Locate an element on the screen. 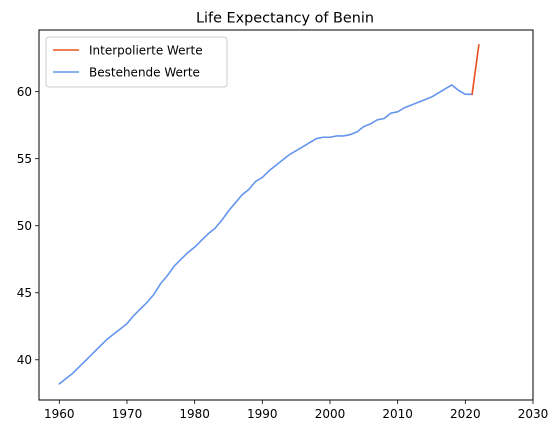  y-axis: 40 45 50 55 60 is located at coordinates (28, 226).